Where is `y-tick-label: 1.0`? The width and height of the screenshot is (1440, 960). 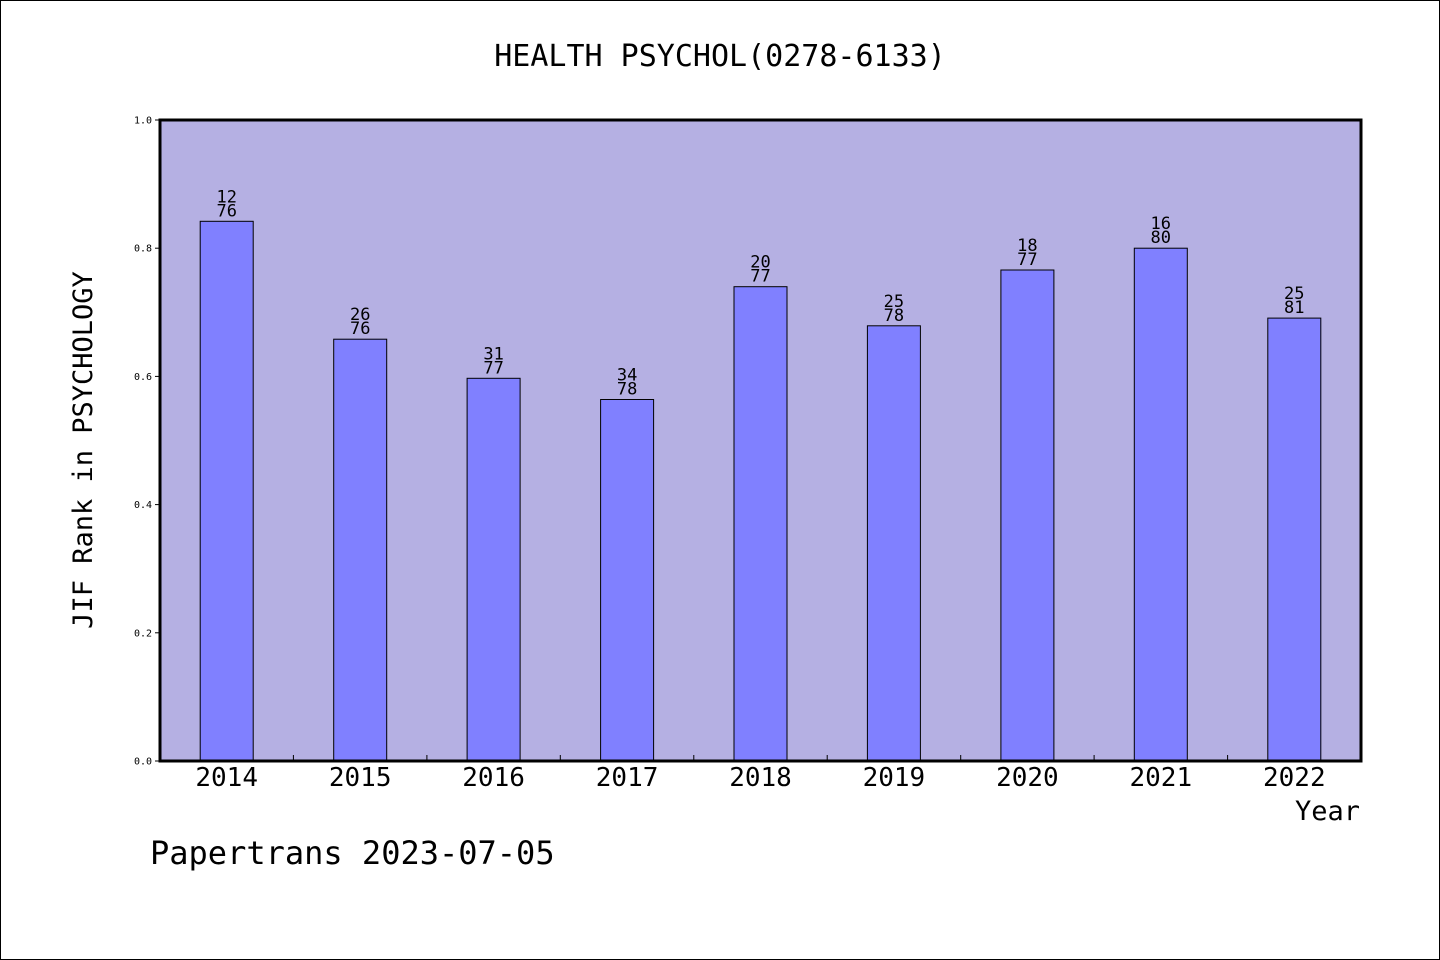
y-tick-label: 1.0 is located at coordinates (143, 121).